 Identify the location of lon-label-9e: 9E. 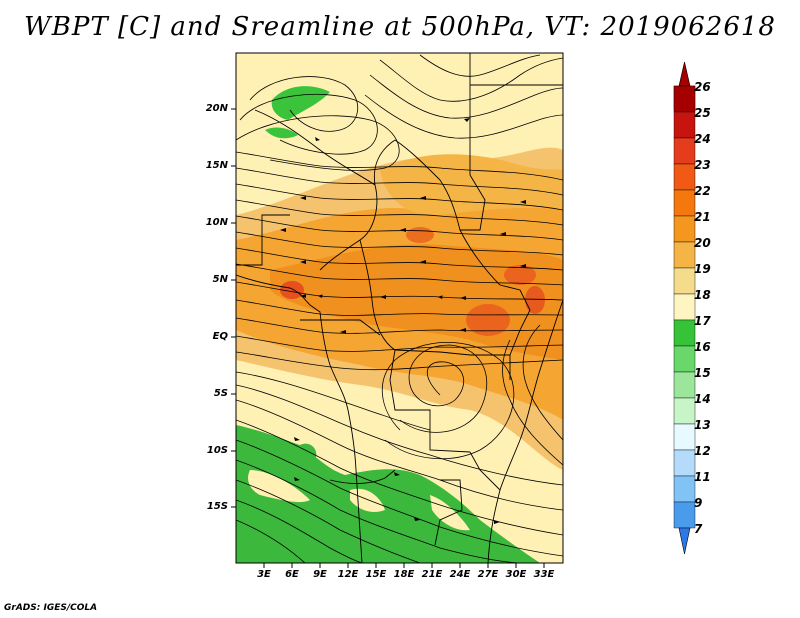
(320, 574).